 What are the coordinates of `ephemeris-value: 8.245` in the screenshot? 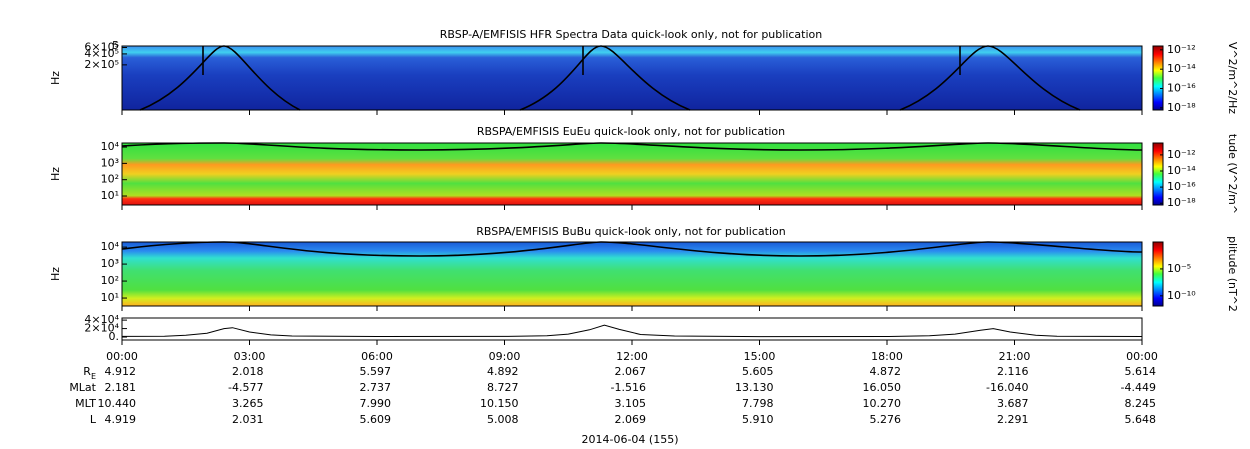 It's located at (1141, 403).